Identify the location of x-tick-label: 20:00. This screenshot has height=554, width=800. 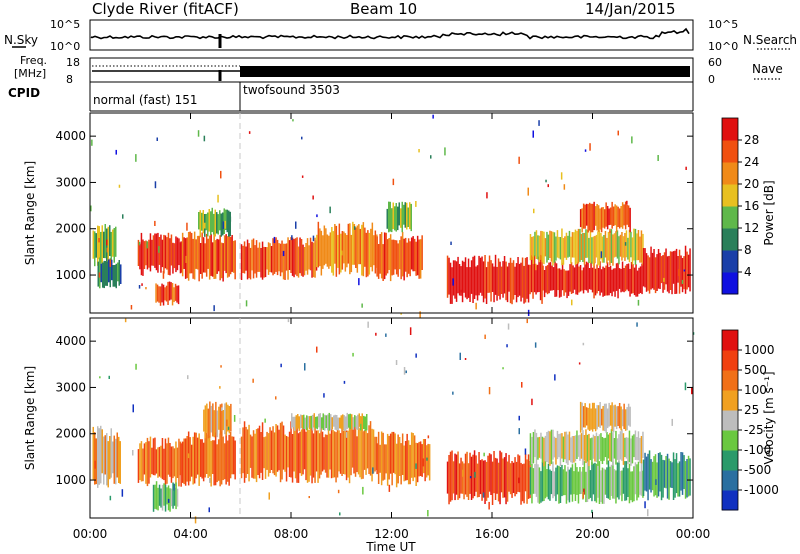
(592, 534).